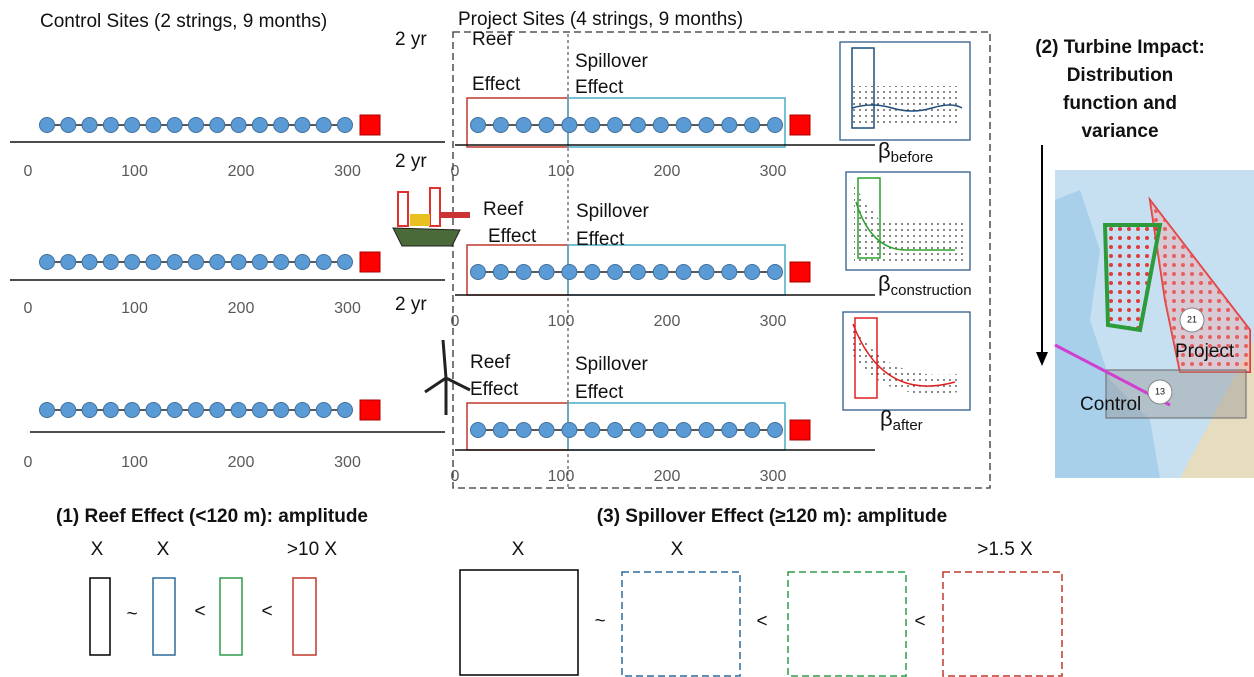 This screenshot has height=677, width=1254. What do you see at coordinates (1120, 75) in the screenshot?
I see `impact-title: Distribution` at bounding box center [1120, 75].